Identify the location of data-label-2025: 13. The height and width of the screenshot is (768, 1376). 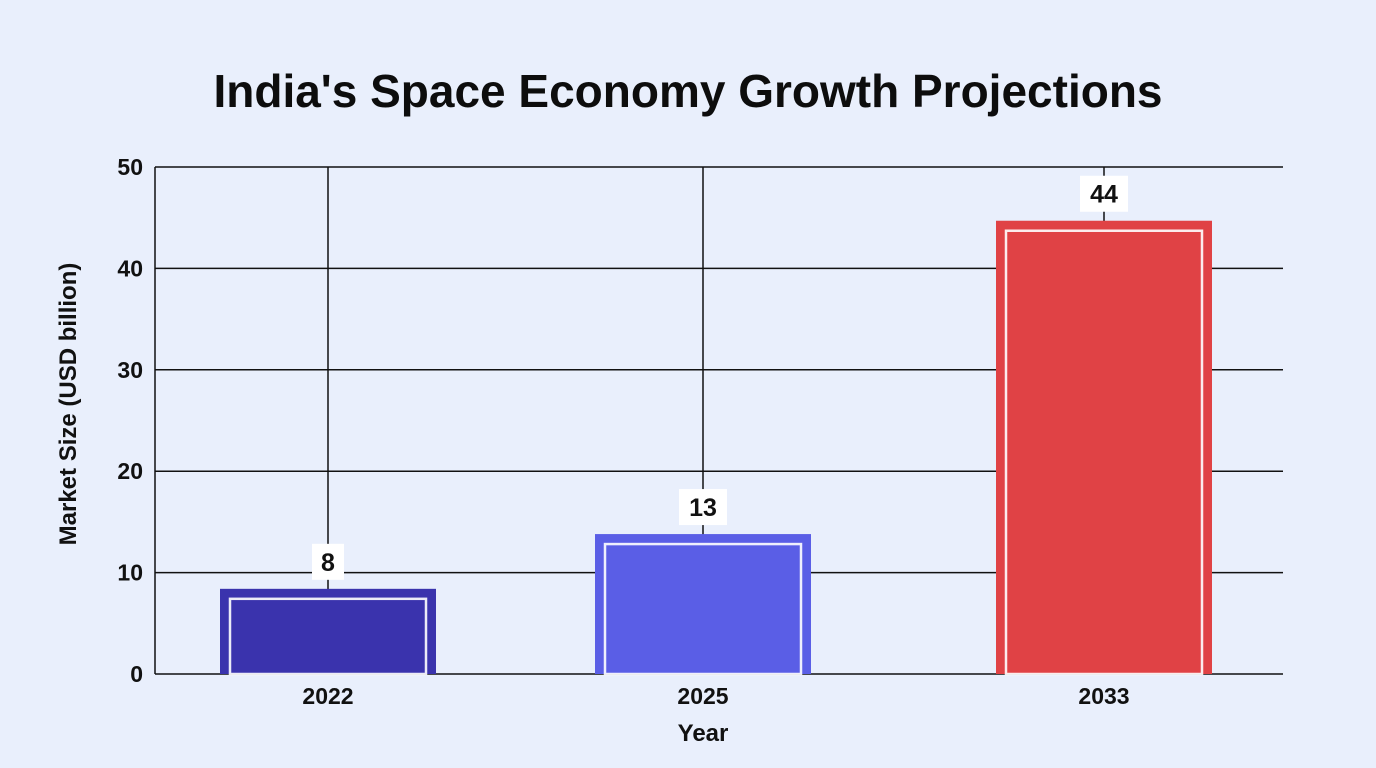
(703, 508).